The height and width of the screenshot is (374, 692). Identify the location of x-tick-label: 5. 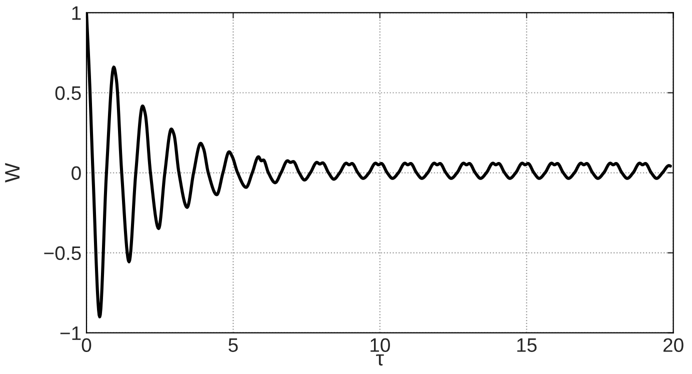
(233, 345).